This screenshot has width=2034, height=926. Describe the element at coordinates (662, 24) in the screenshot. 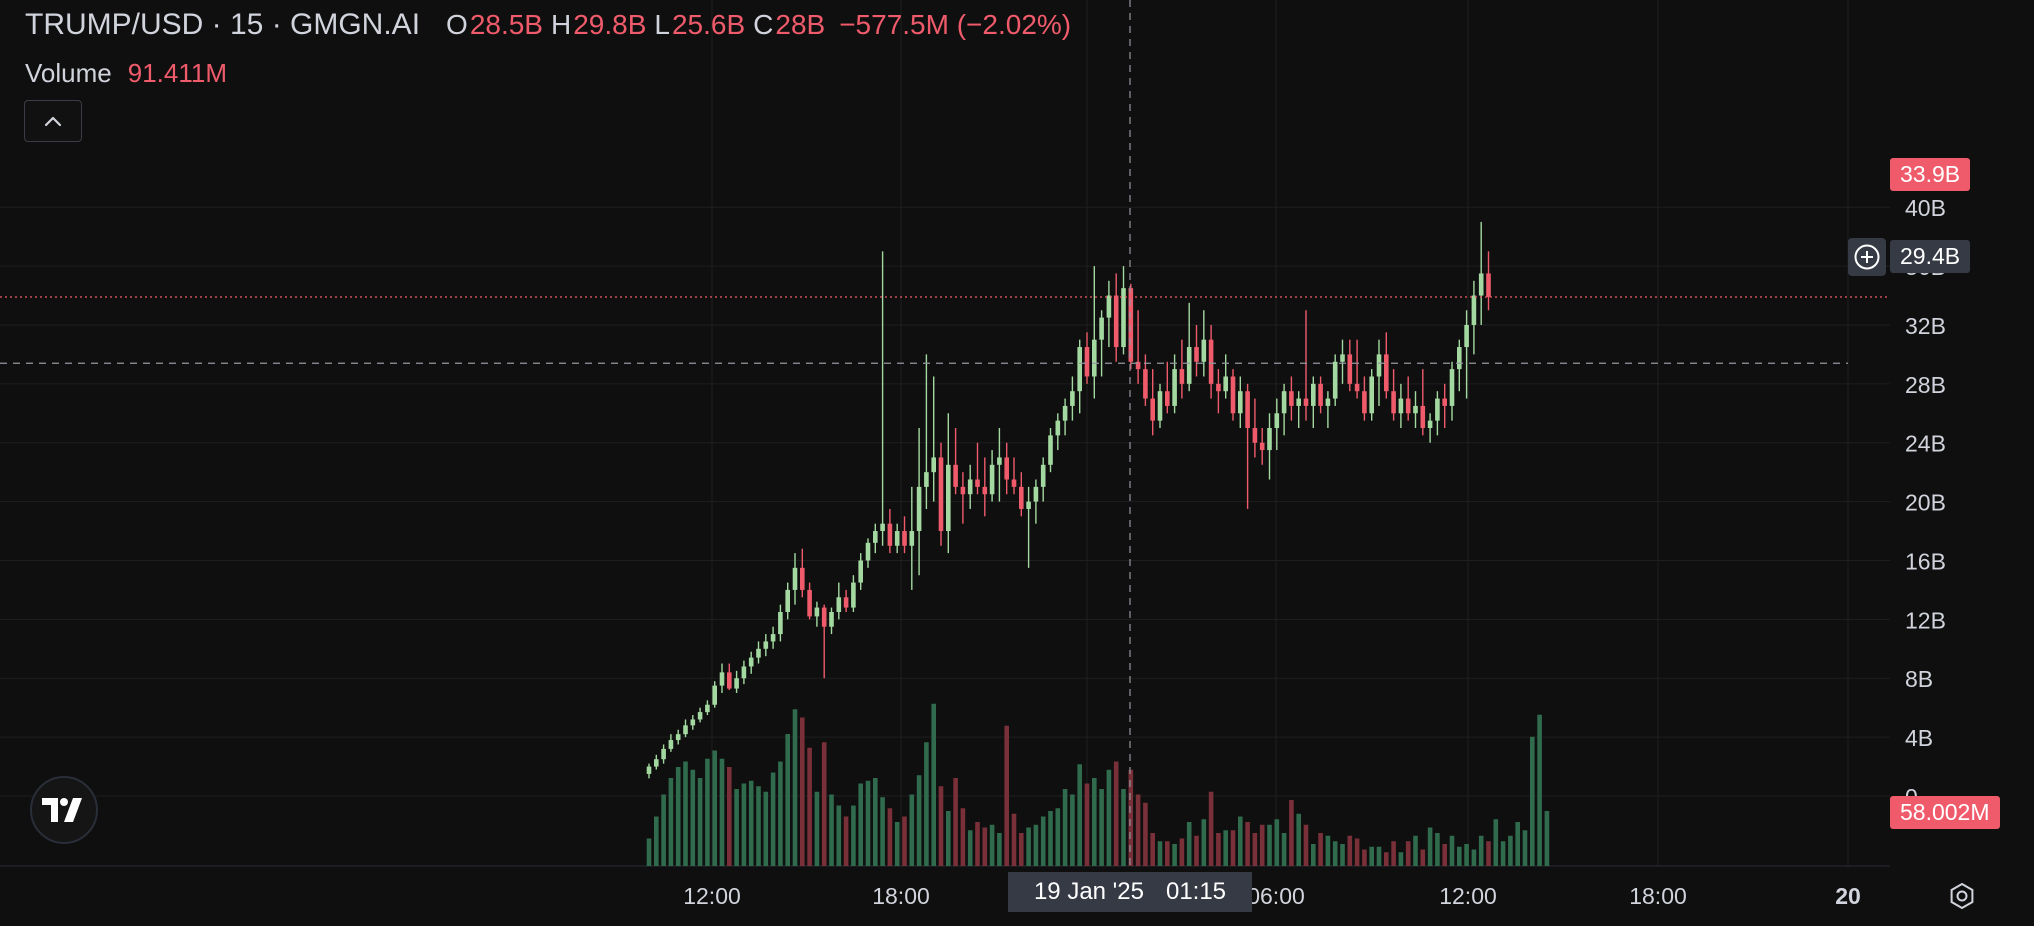

I see `low-label: L` at that location.